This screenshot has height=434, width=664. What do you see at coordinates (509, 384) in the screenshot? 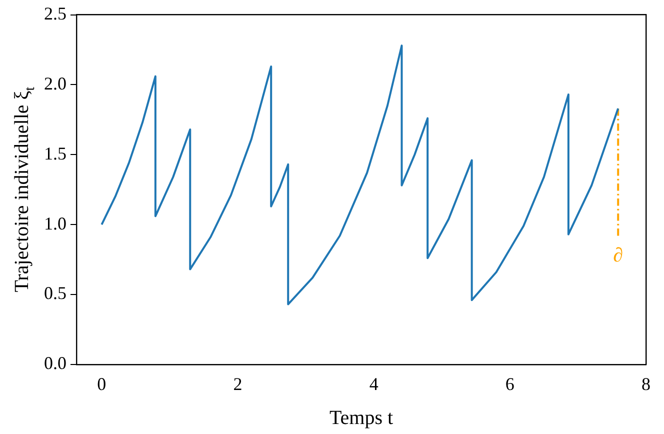
I see `x-tick-label: 6` at bounding box center [509, 384].